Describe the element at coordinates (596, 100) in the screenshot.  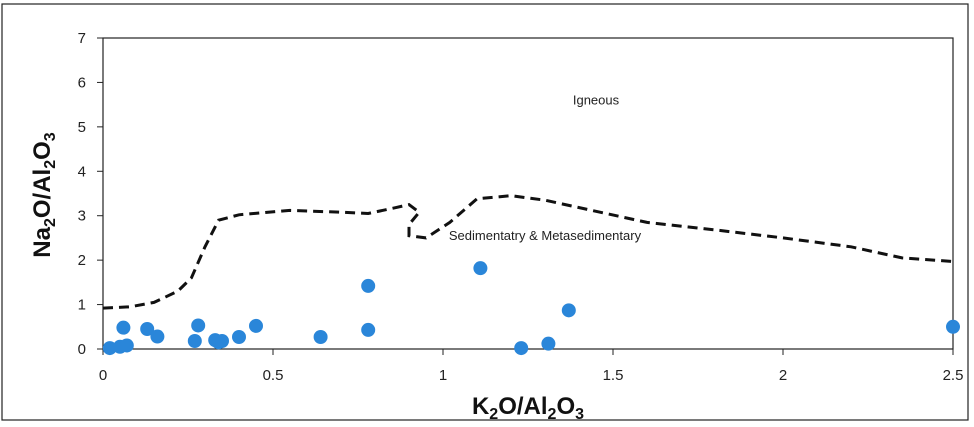
I see `region-label: Igneous` at that location.